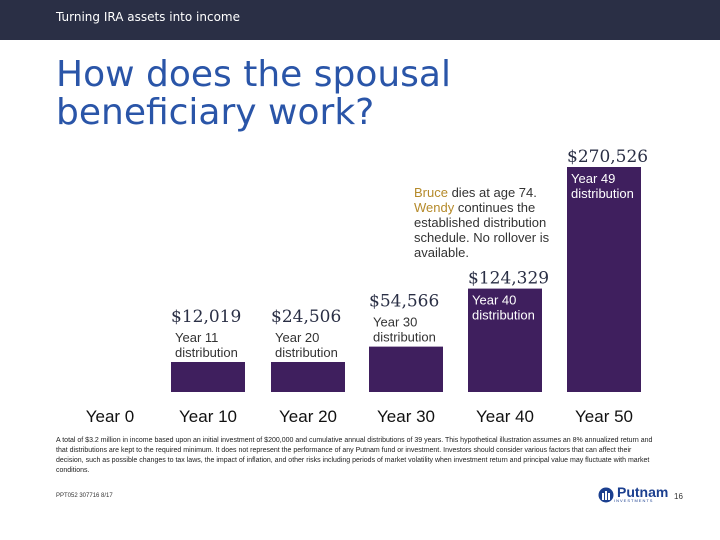 Image resolution: width=720 pixels, height=540 pixels. I want to click on section-title: Turning IRA assets into income, so click(148, 17).